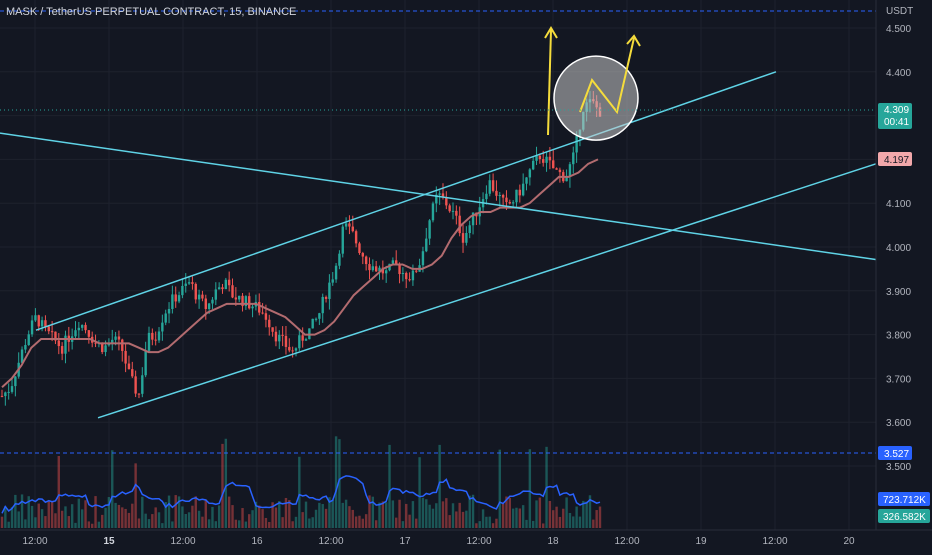 The image size is (932, 555). I want to click on price-tick-label: 3.600, so click(898, 423).